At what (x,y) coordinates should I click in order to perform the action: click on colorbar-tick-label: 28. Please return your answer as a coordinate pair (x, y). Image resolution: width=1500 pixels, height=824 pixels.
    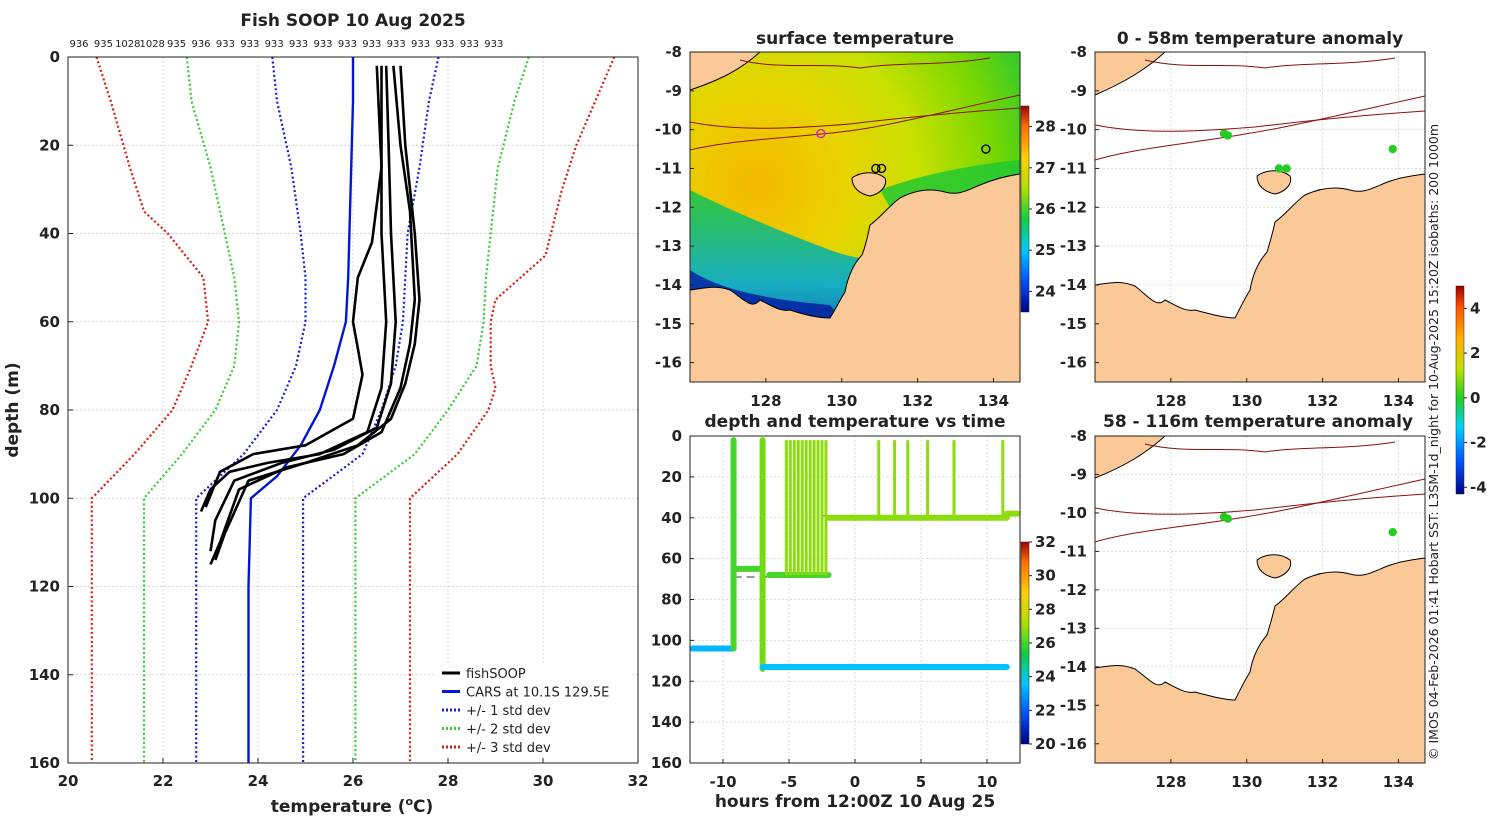
    Looking at the image, I should click on (1045, 609).